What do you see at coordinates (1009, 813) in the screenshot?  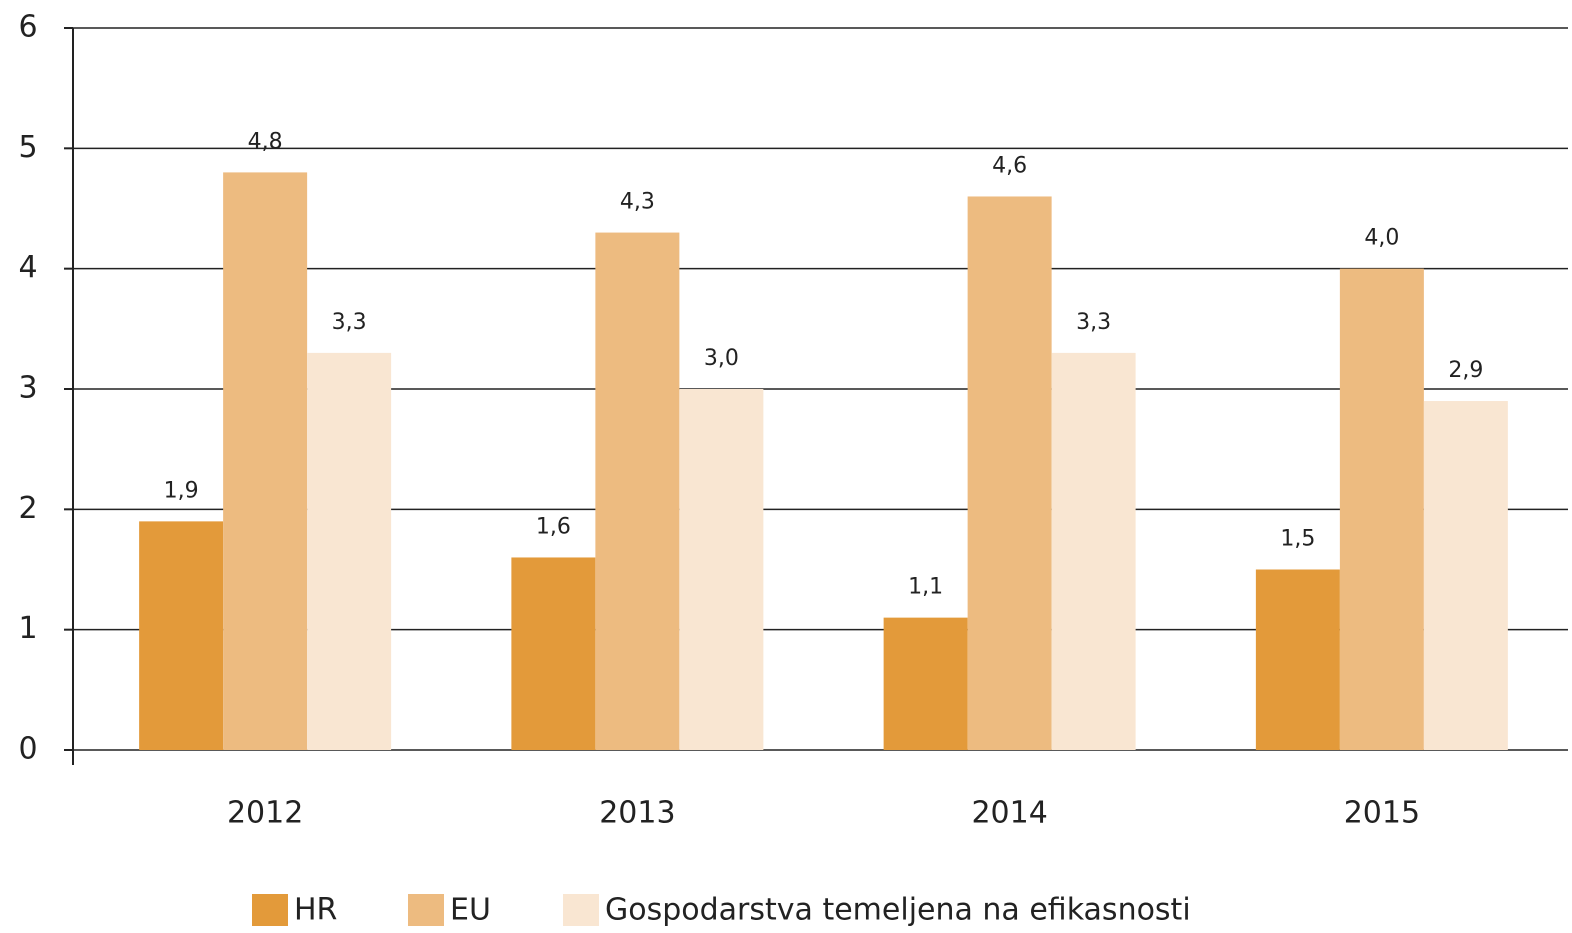 I see `x-tick-label: 2014` at bounding box center [1009, 813].